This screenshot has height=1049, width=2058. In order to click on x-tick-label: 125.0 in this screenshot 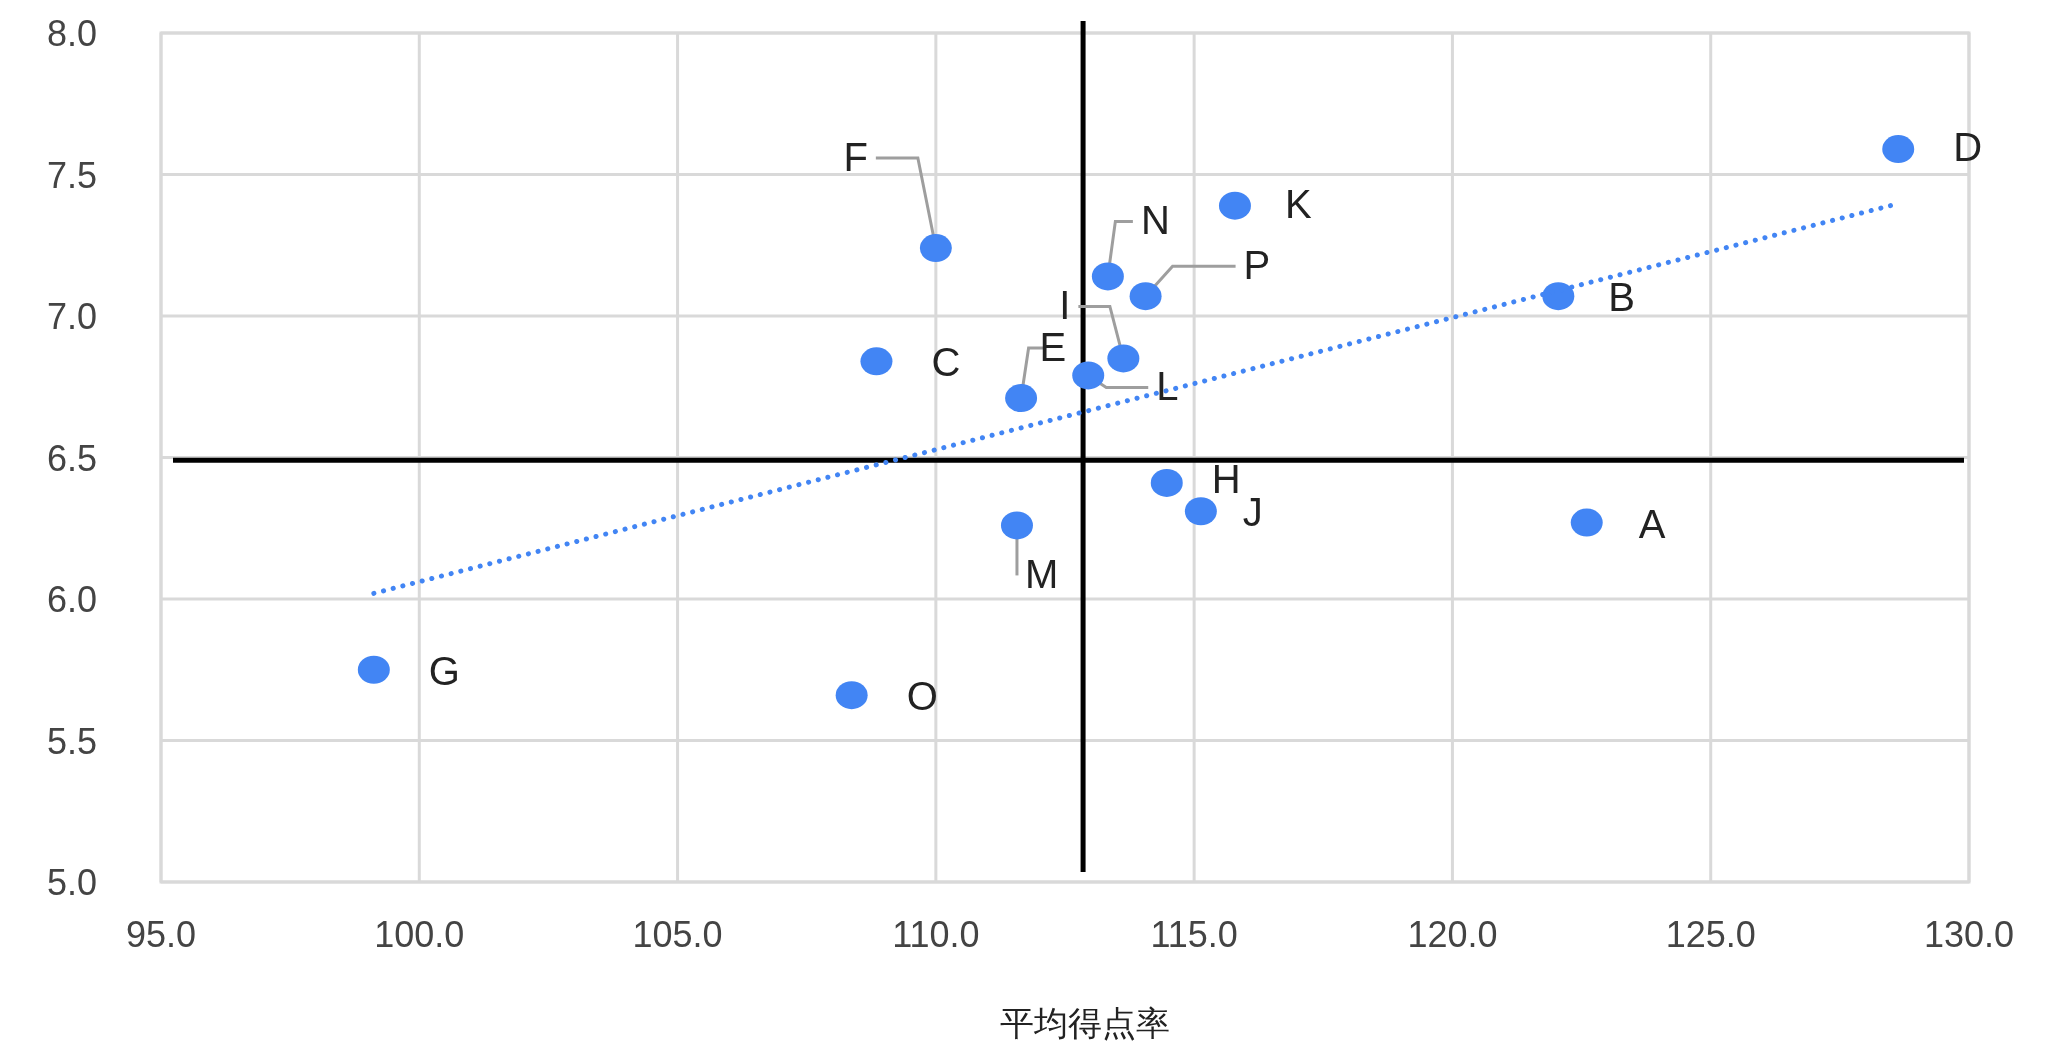, I will do `click(1710, 934)`.